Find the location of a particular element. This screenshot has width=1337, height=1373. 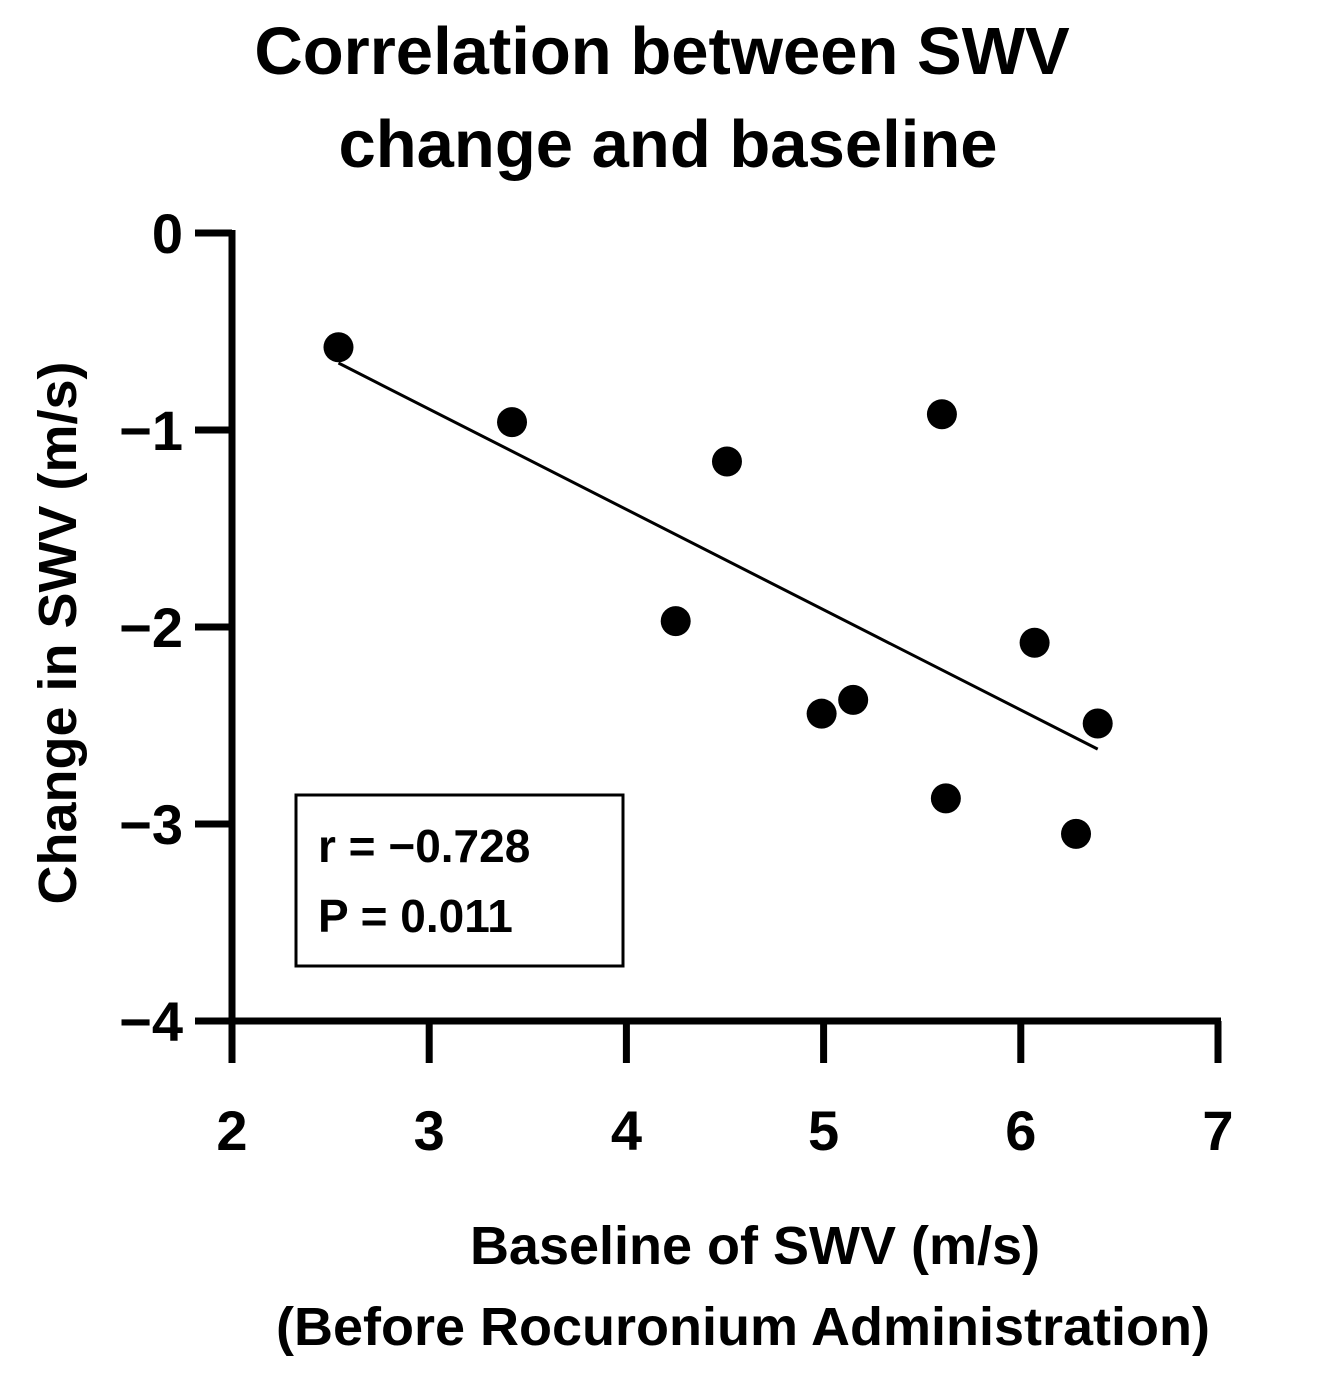

stats-p-value: P = 0.011 is located at coordinates (415, 916).